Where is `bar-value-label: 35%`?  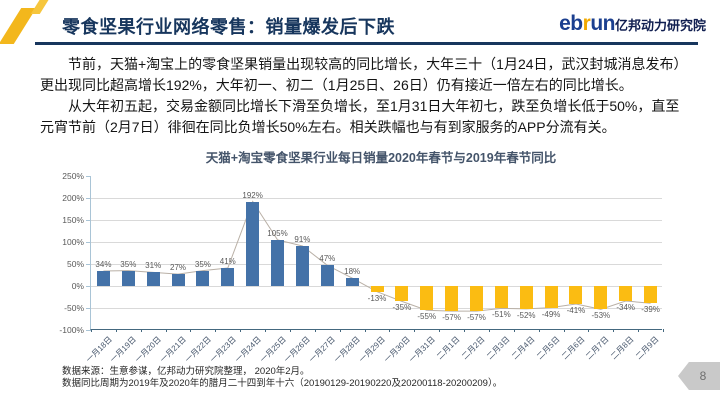
bar-value-label: 35% is located at coordinates (128, 264).